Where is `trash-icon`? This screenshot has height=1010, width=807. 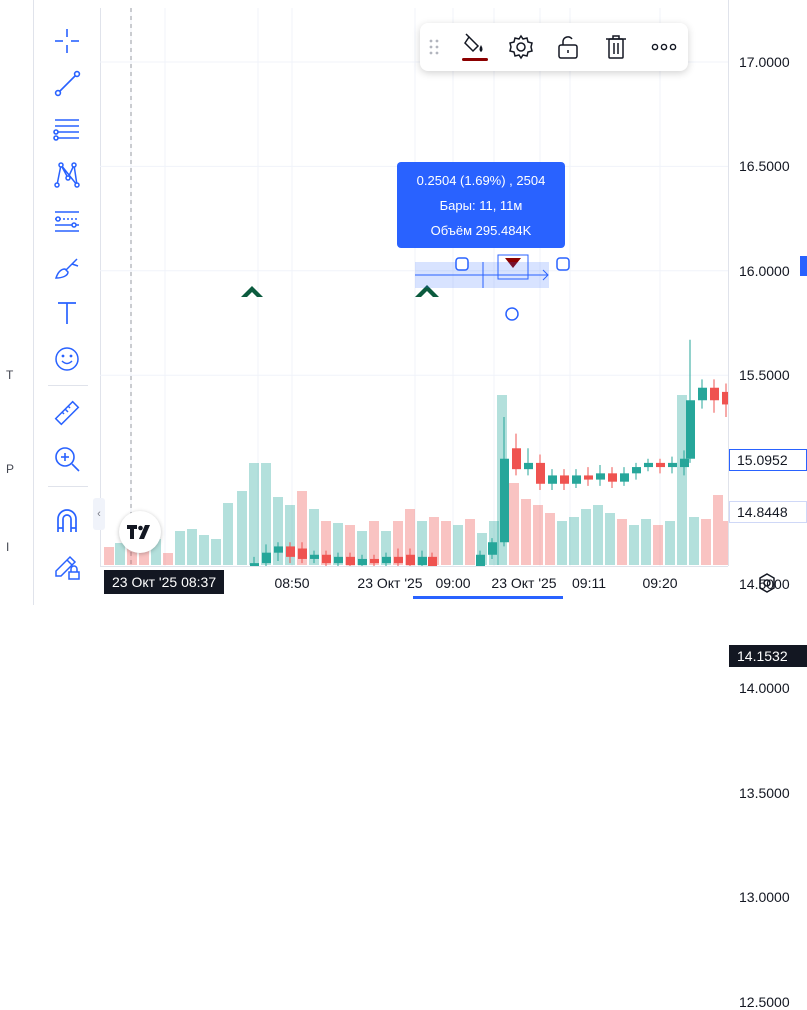
trash-icon is located at coordinates (616, 47).